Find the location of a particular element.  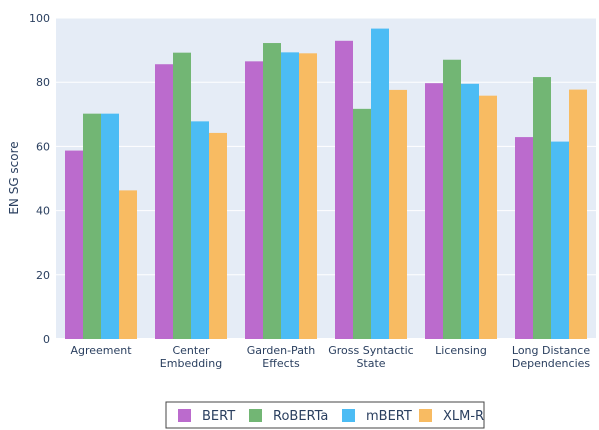

legend-label: XLM-R is located at coordinates (463, 416).